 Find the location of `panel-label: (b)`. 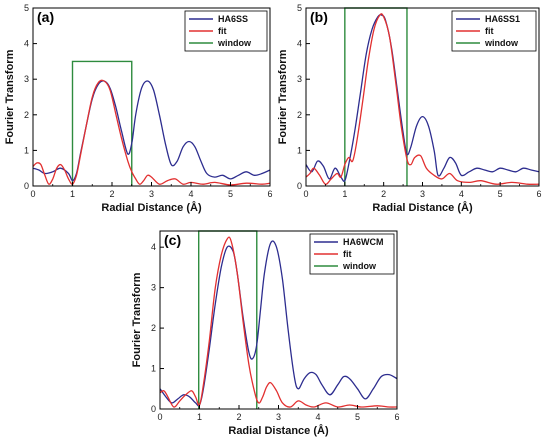

panel-label: (b) is located at coordinates (319, 17).